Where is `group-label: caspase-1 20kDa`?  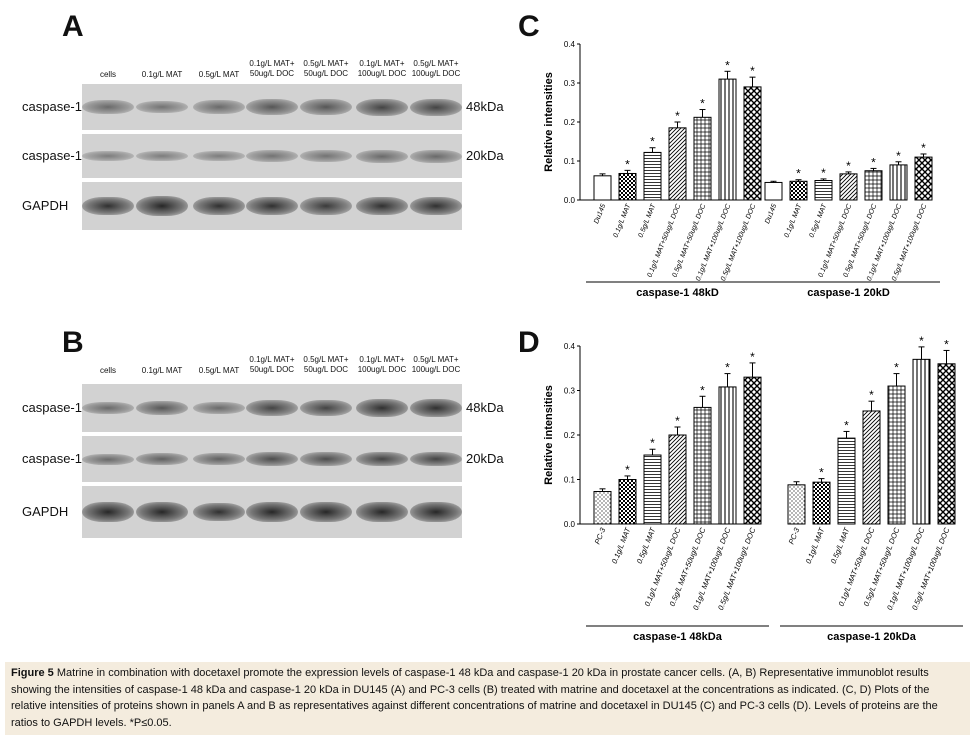
group-label: caspase-1 20kDa is located at coordinates (872, 637).